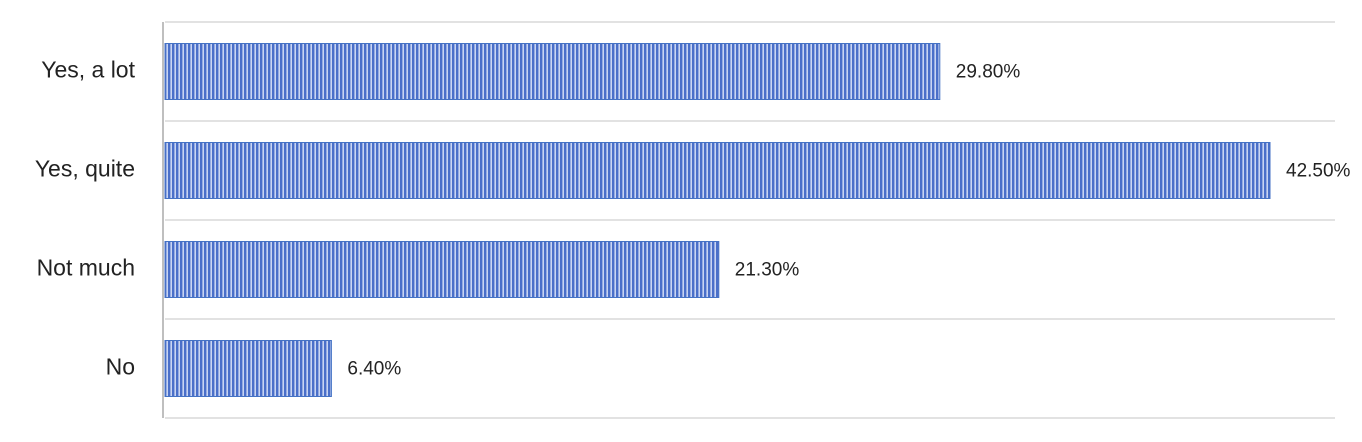 The width and height of the screenshot is (1362, 442). Describe the element at coordinates (120, 367) in the screenshot. I see `category-label: No` at that location.